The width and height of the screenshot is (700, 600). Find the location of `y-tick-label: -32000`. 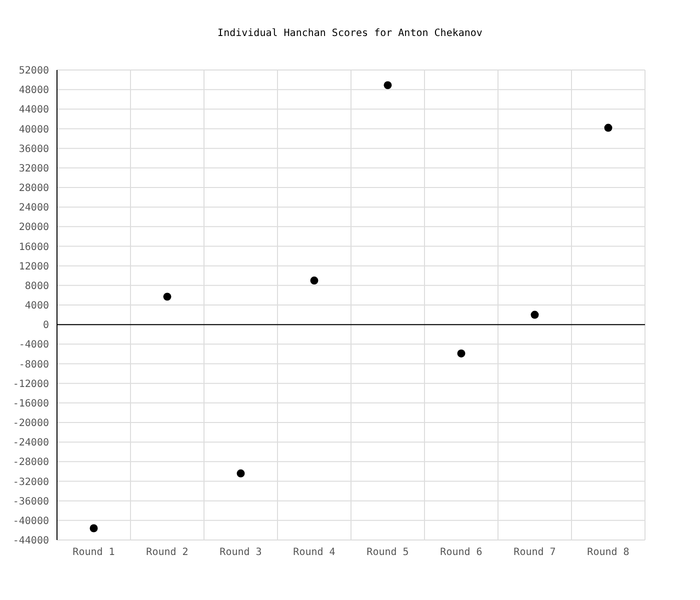

y-tick-label: -32000 is located at coordinates (30, 482).